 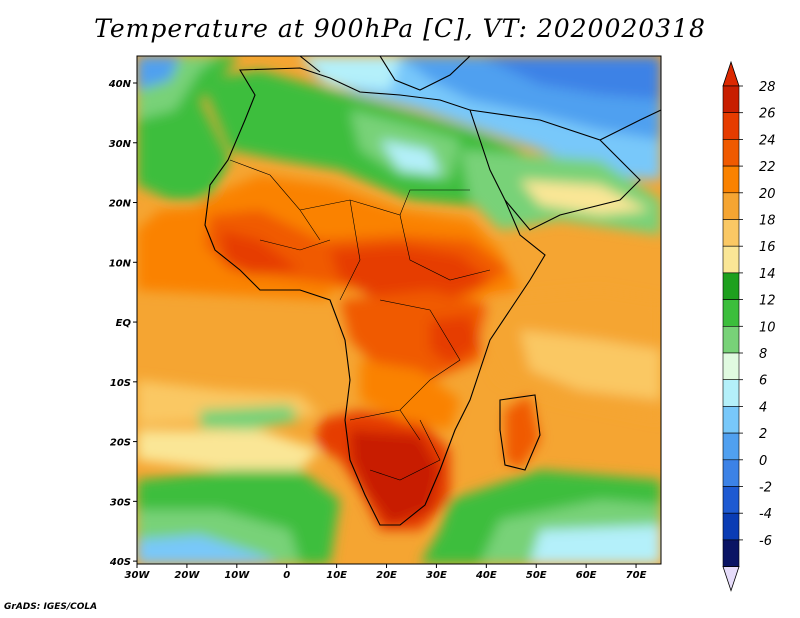 I want to click on lon-tick-label: 20E, so click(x=386, y=575).